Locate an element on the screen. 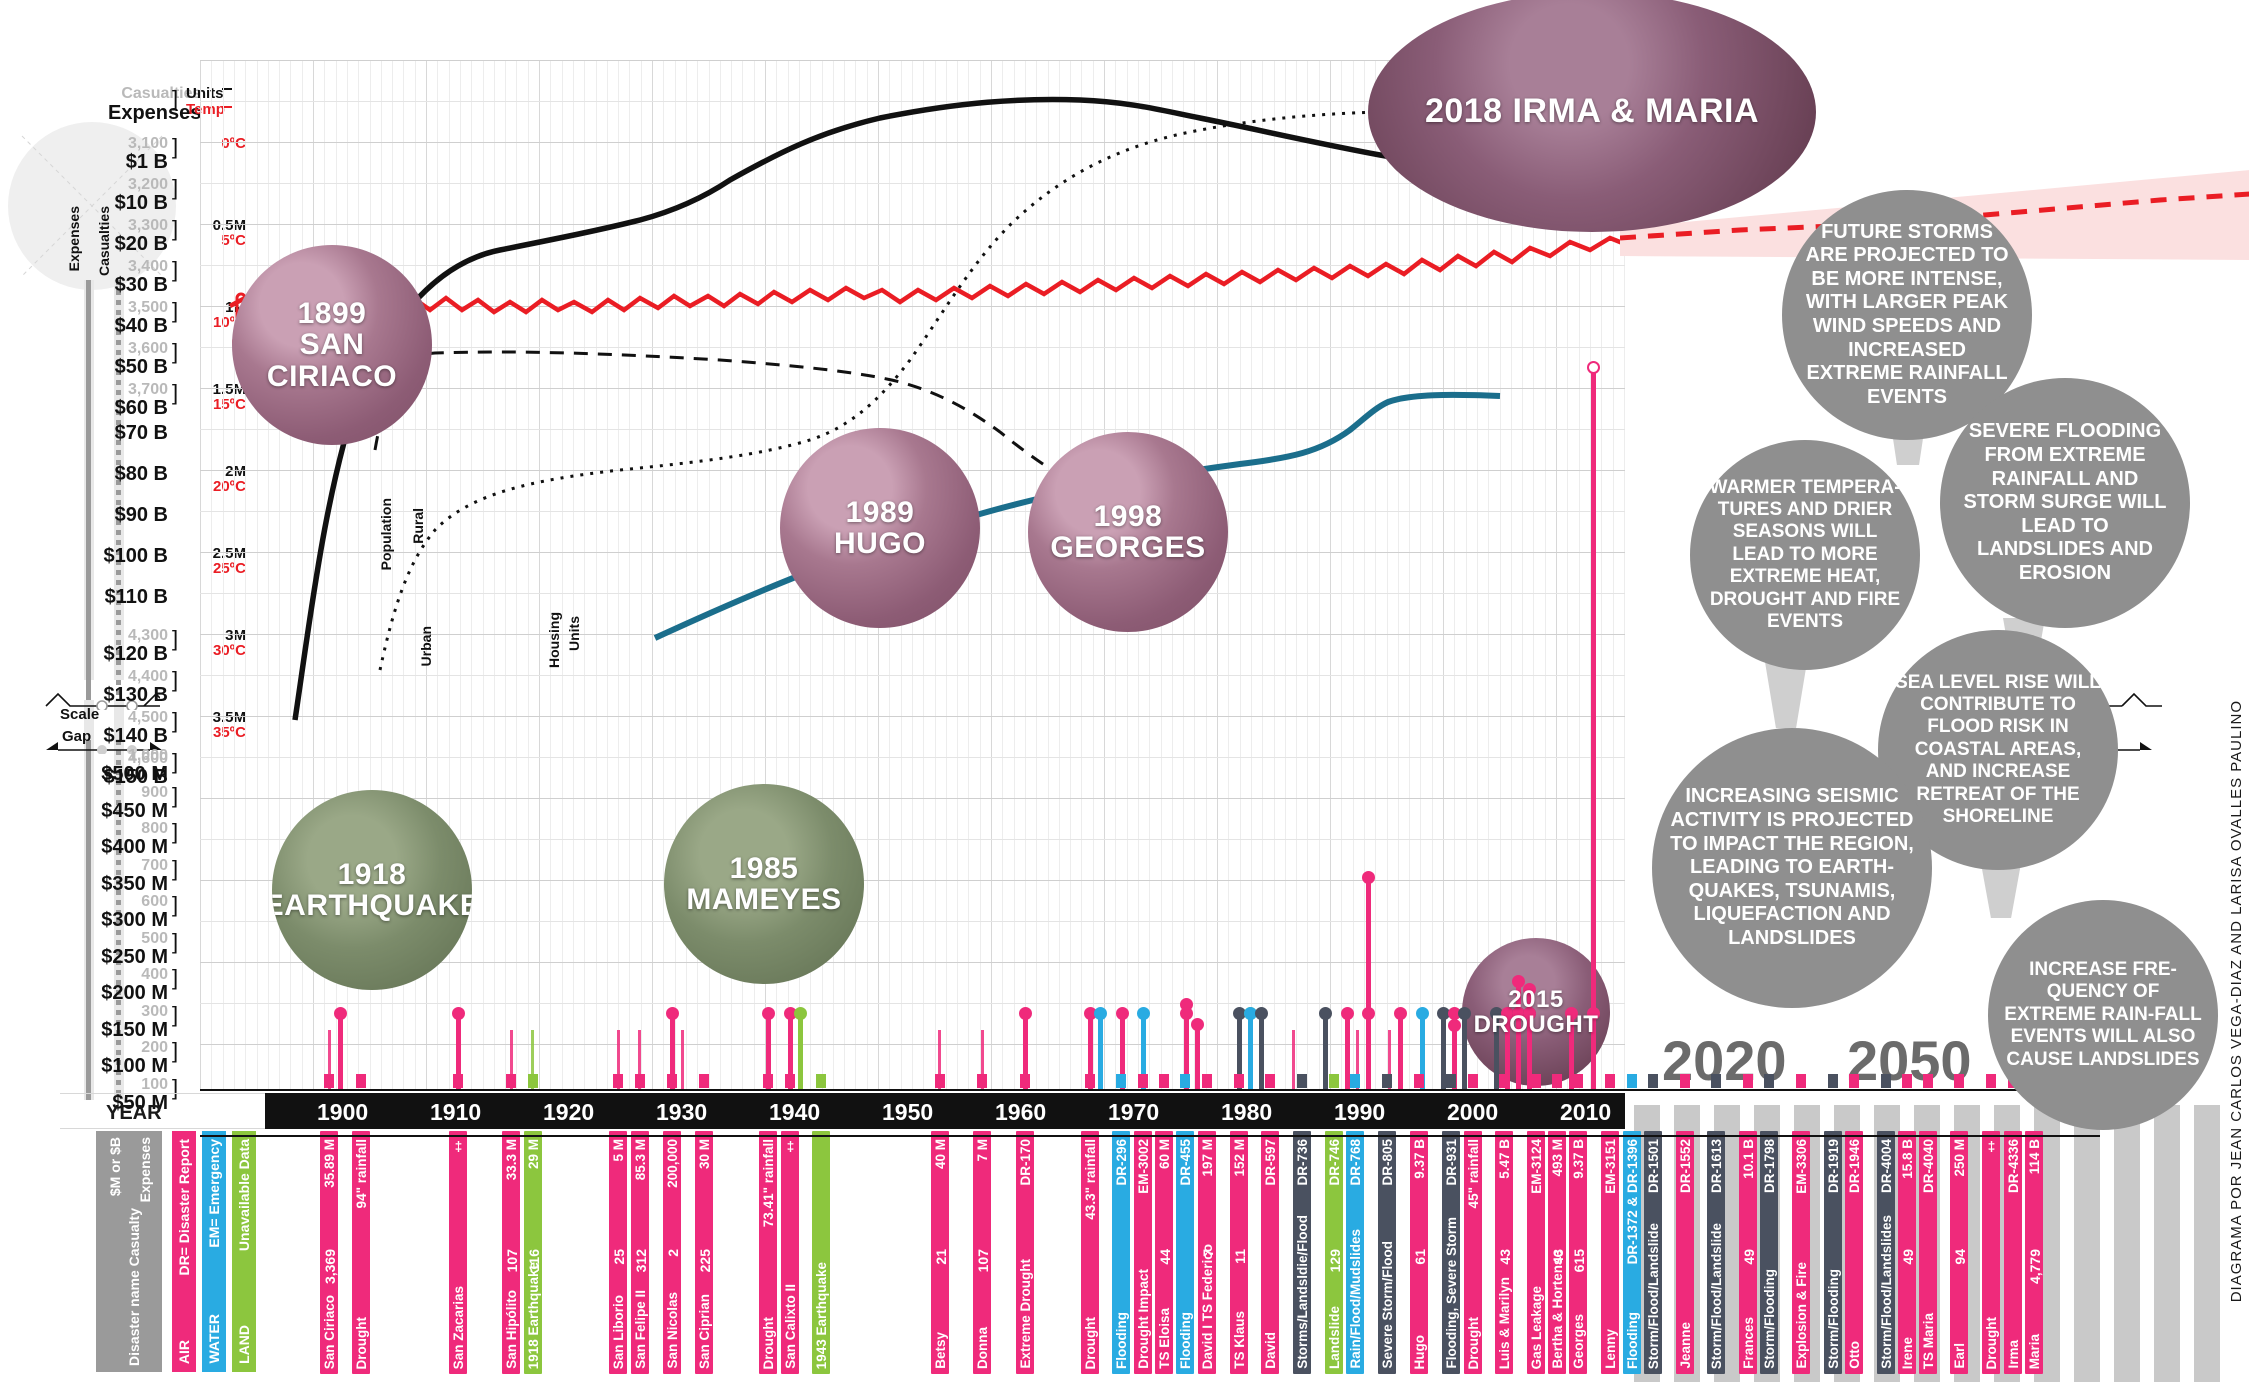  disaster-column: DR-1946 Otto is located at coordinates (1853, 1252).